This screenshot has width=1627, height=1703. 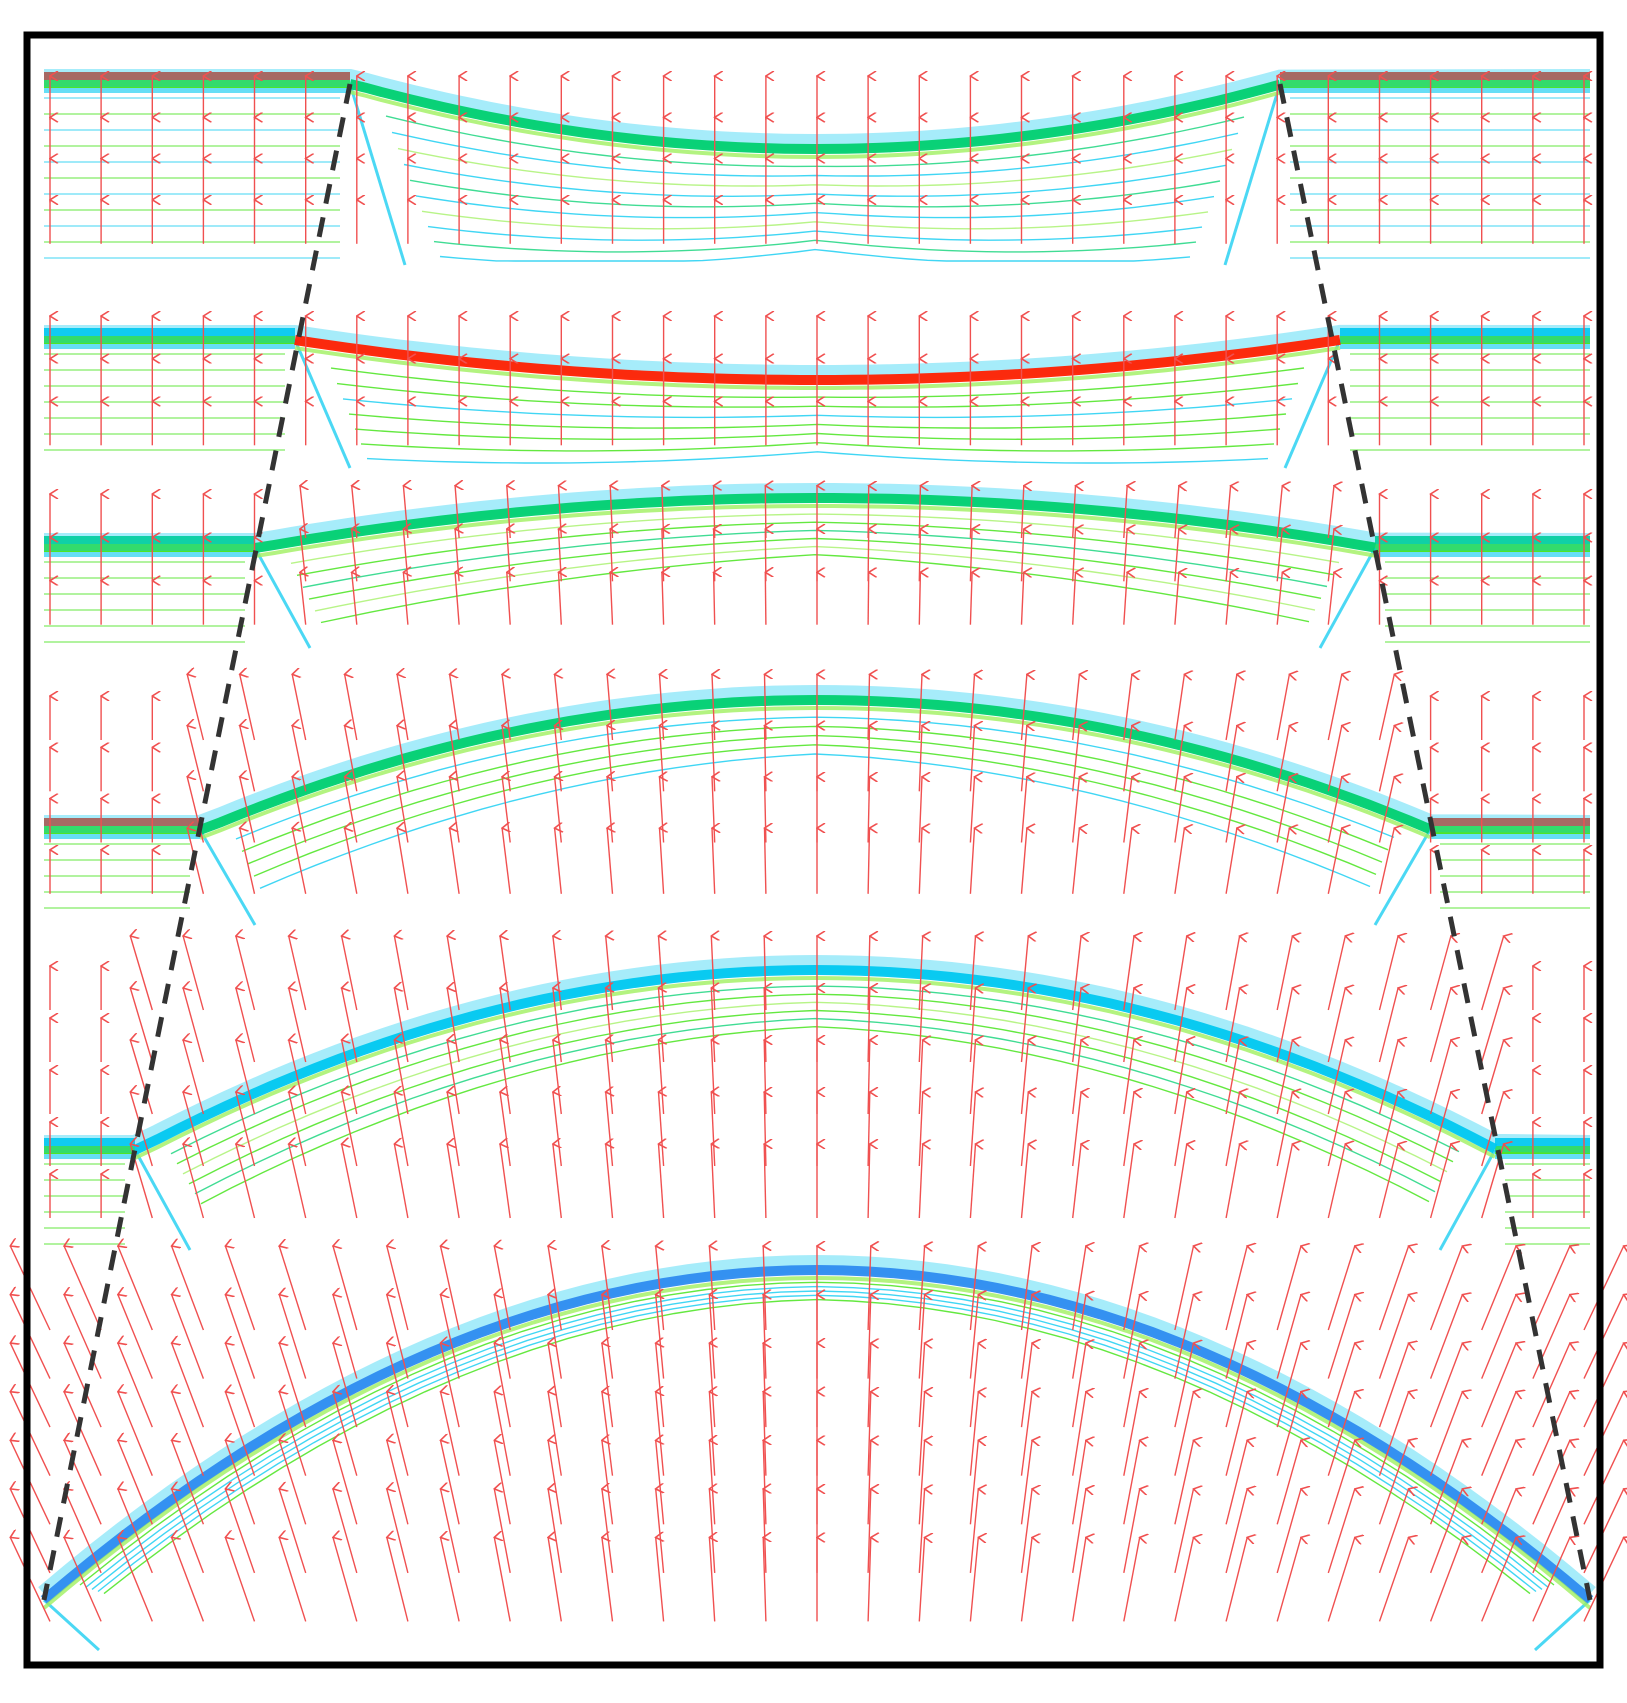 I want to click on shock-front, so click(x=815, y=523).